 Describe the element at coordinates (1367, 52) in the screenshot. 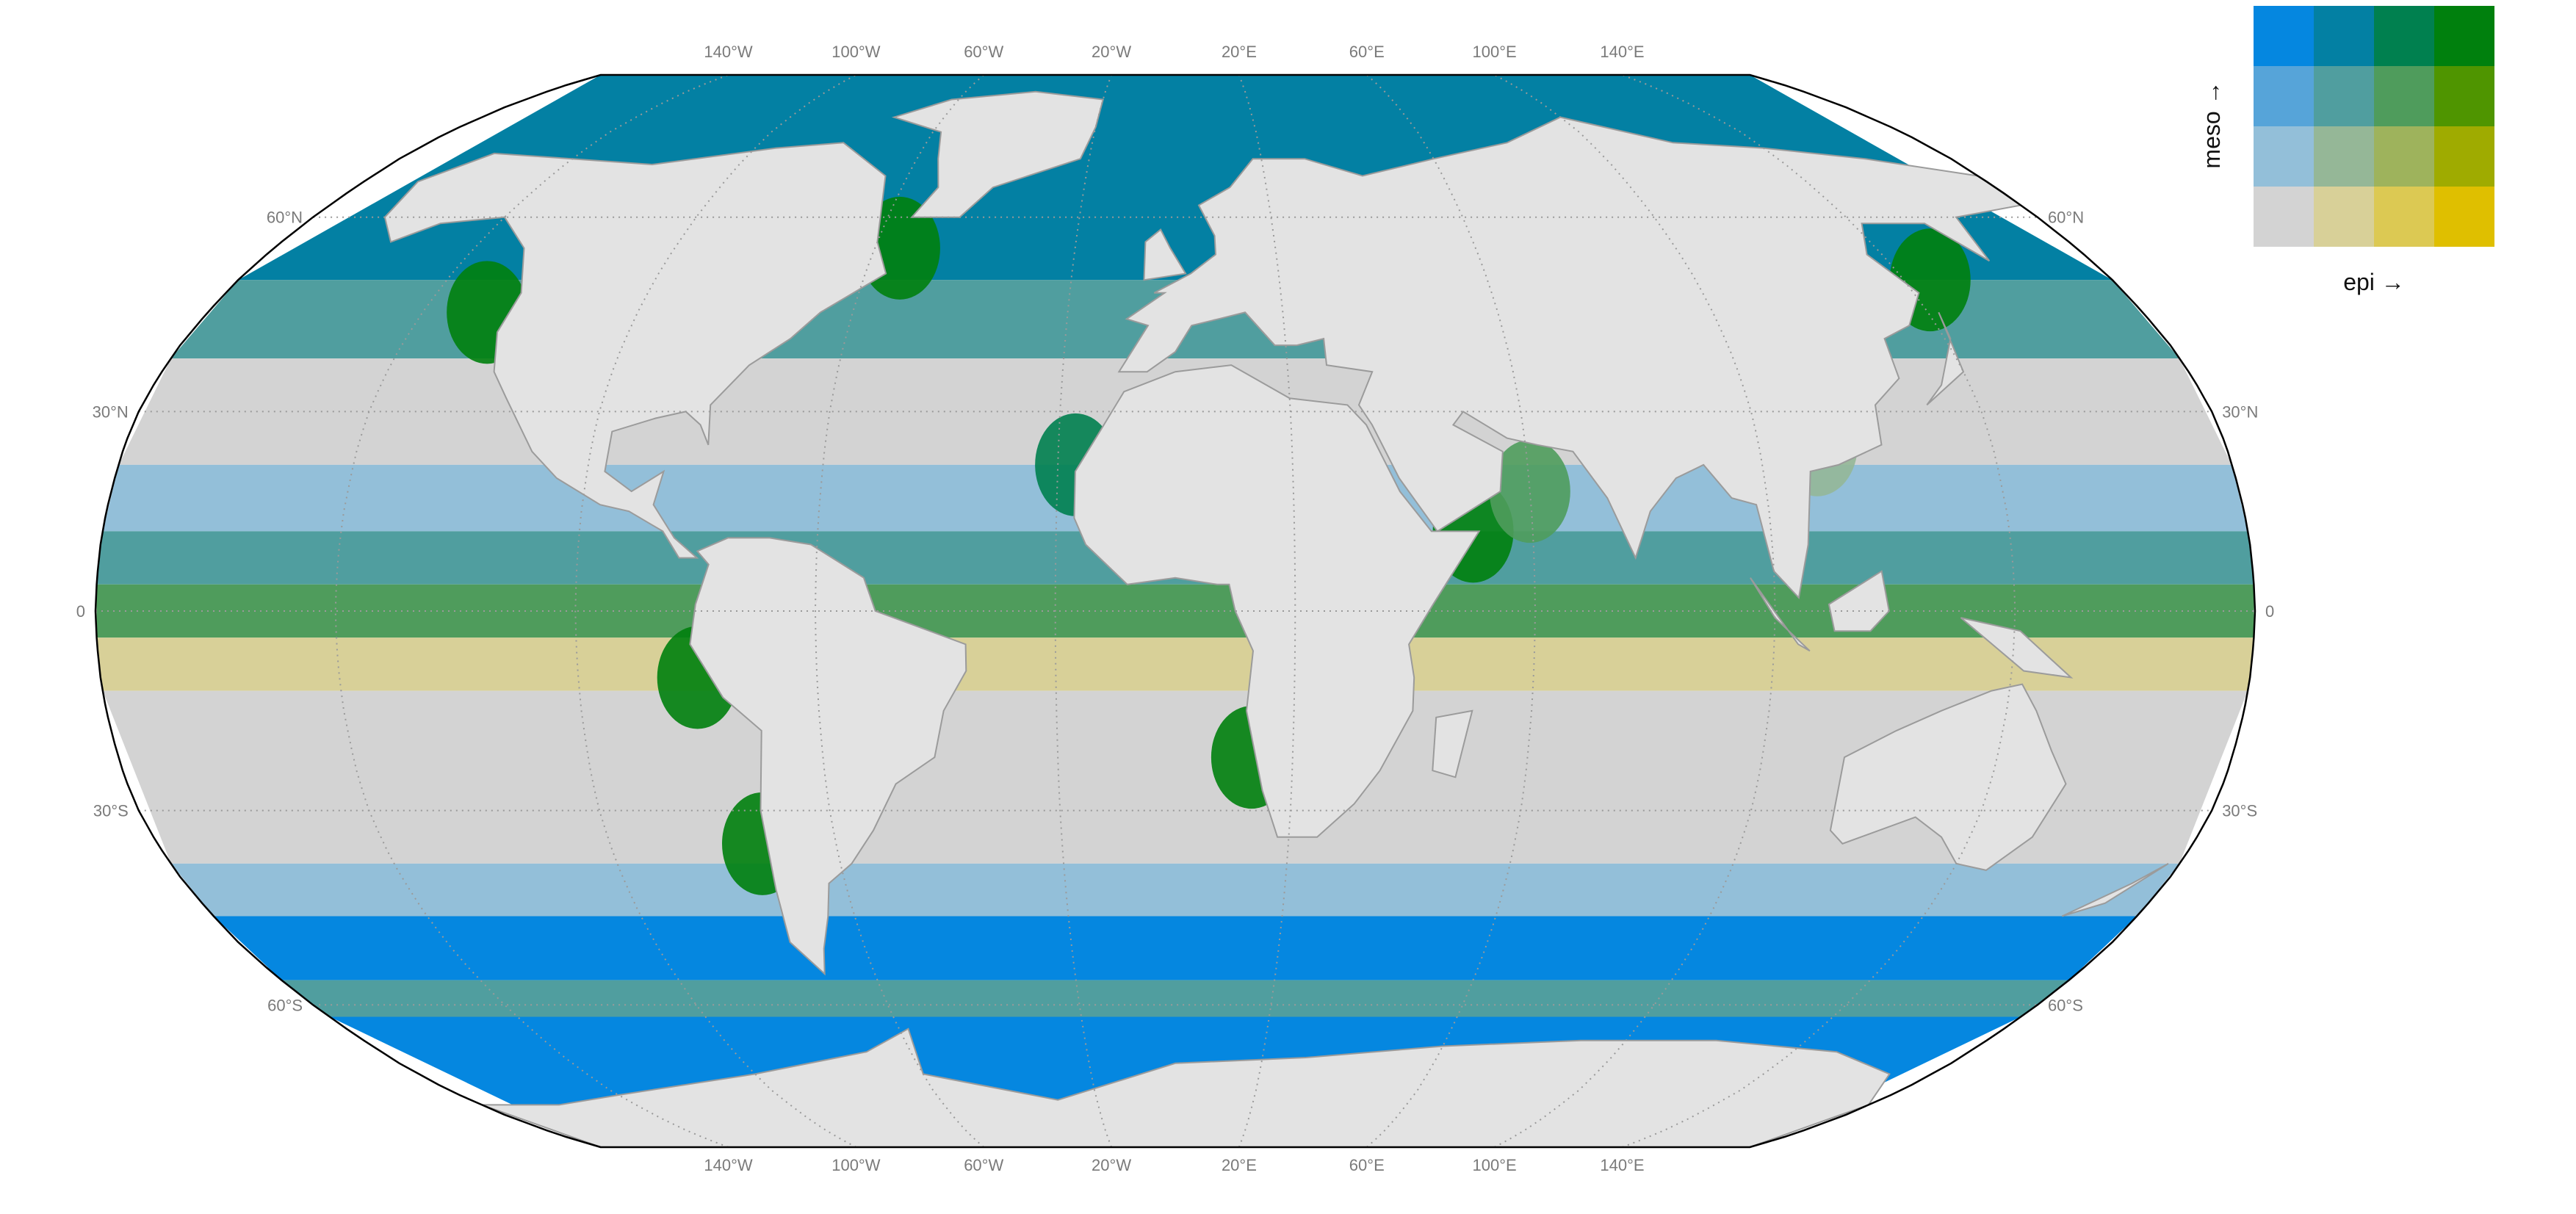

I see `lon-label-top: 60°E` at that location.